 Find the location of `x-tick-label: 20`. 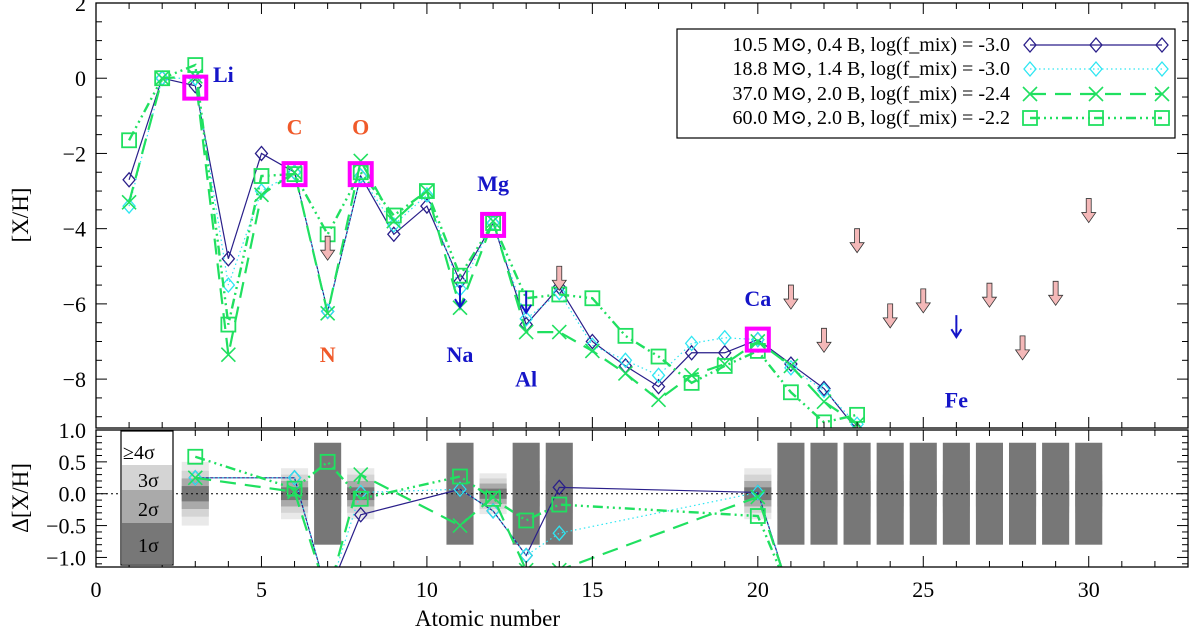

x-tick-label: 20 is located at coordinates (758, 589).